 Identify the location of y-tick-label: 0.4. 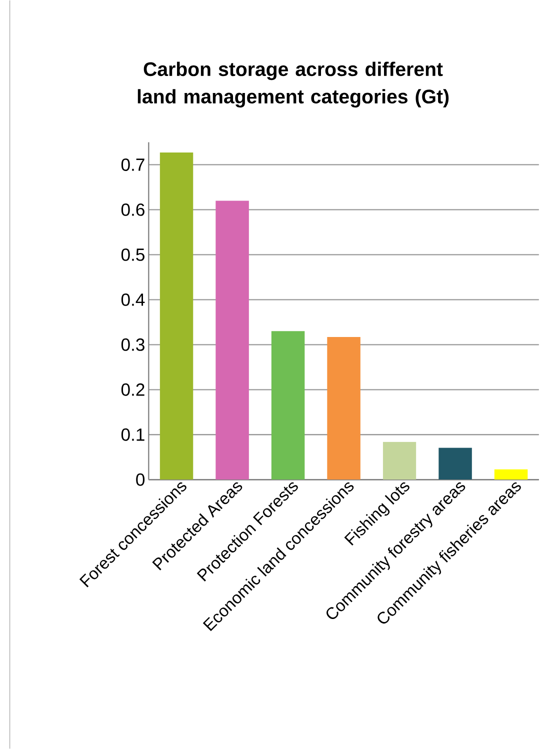
(132, 299).